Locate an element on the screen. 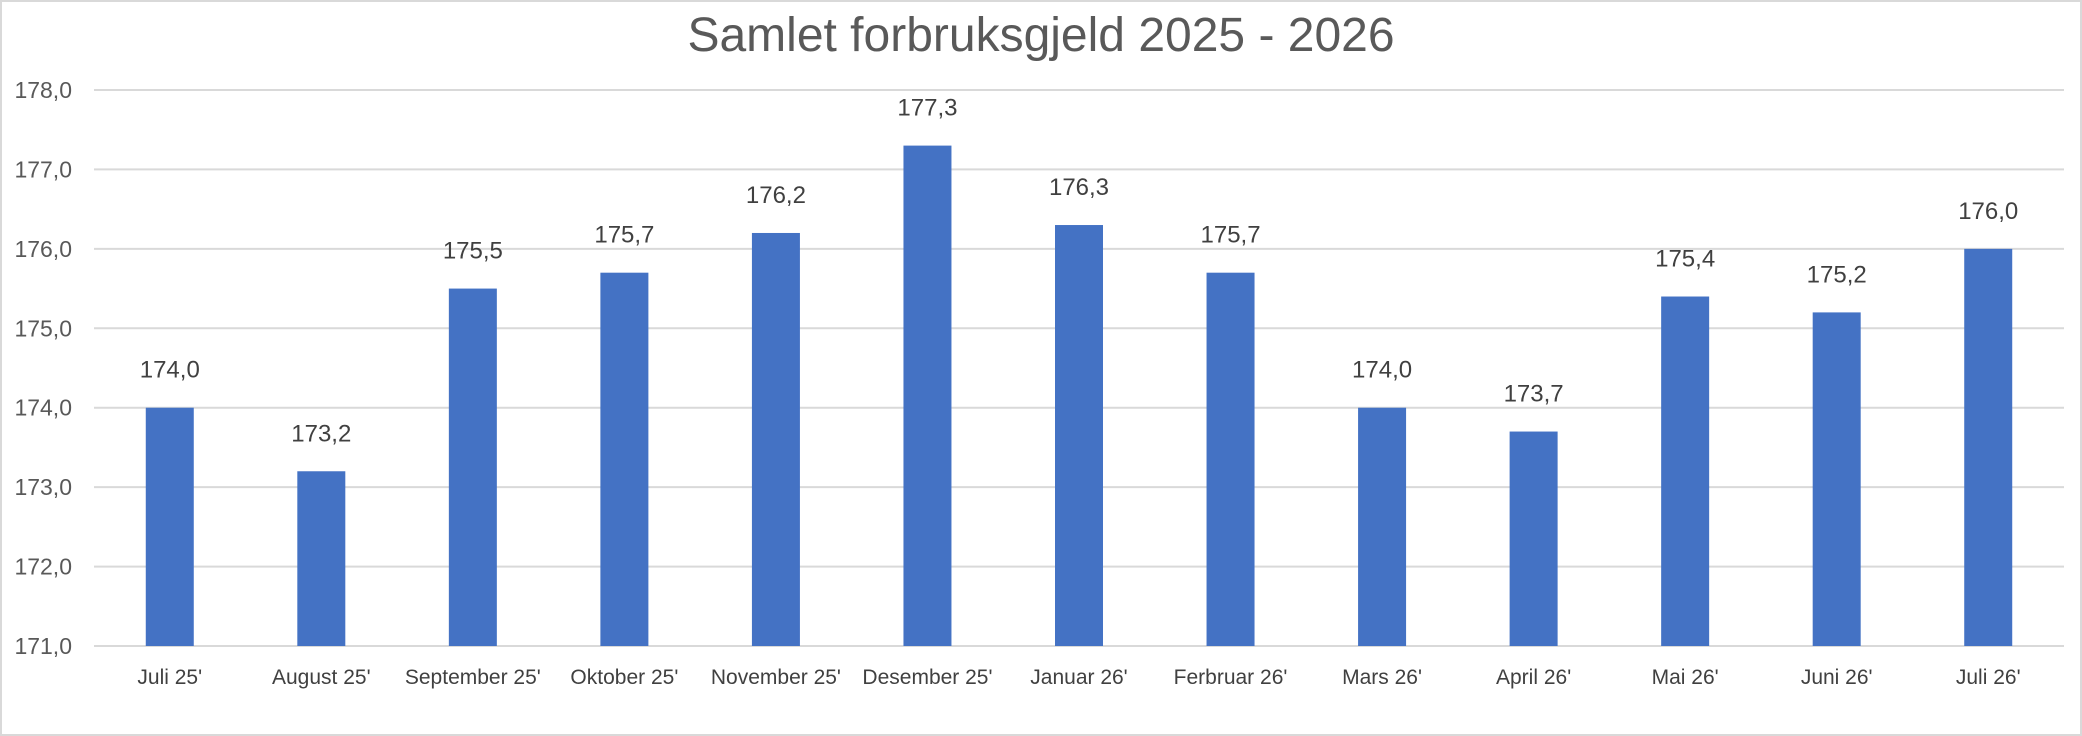 The image size is (2082, 736). data-label: 175,4 is located at coordinates (1685, 259).